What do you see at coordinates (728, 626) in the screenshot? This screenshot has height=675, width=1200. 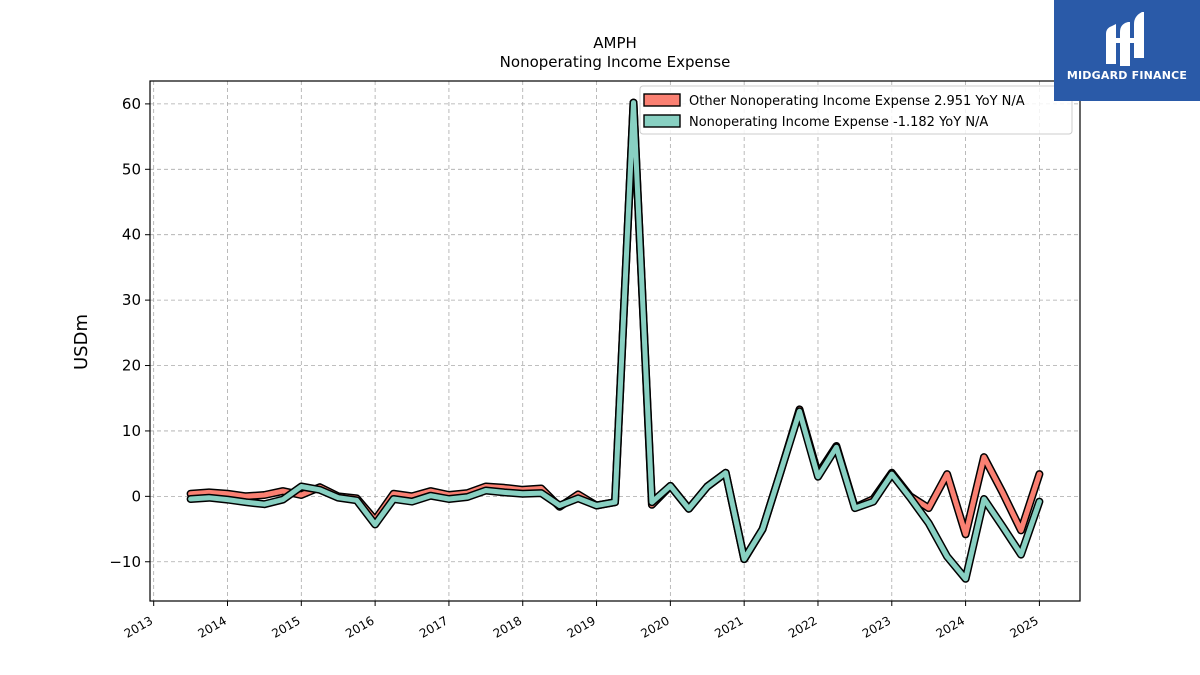 I see `x-tick-label: 2021` at bounding box center [728, 626].